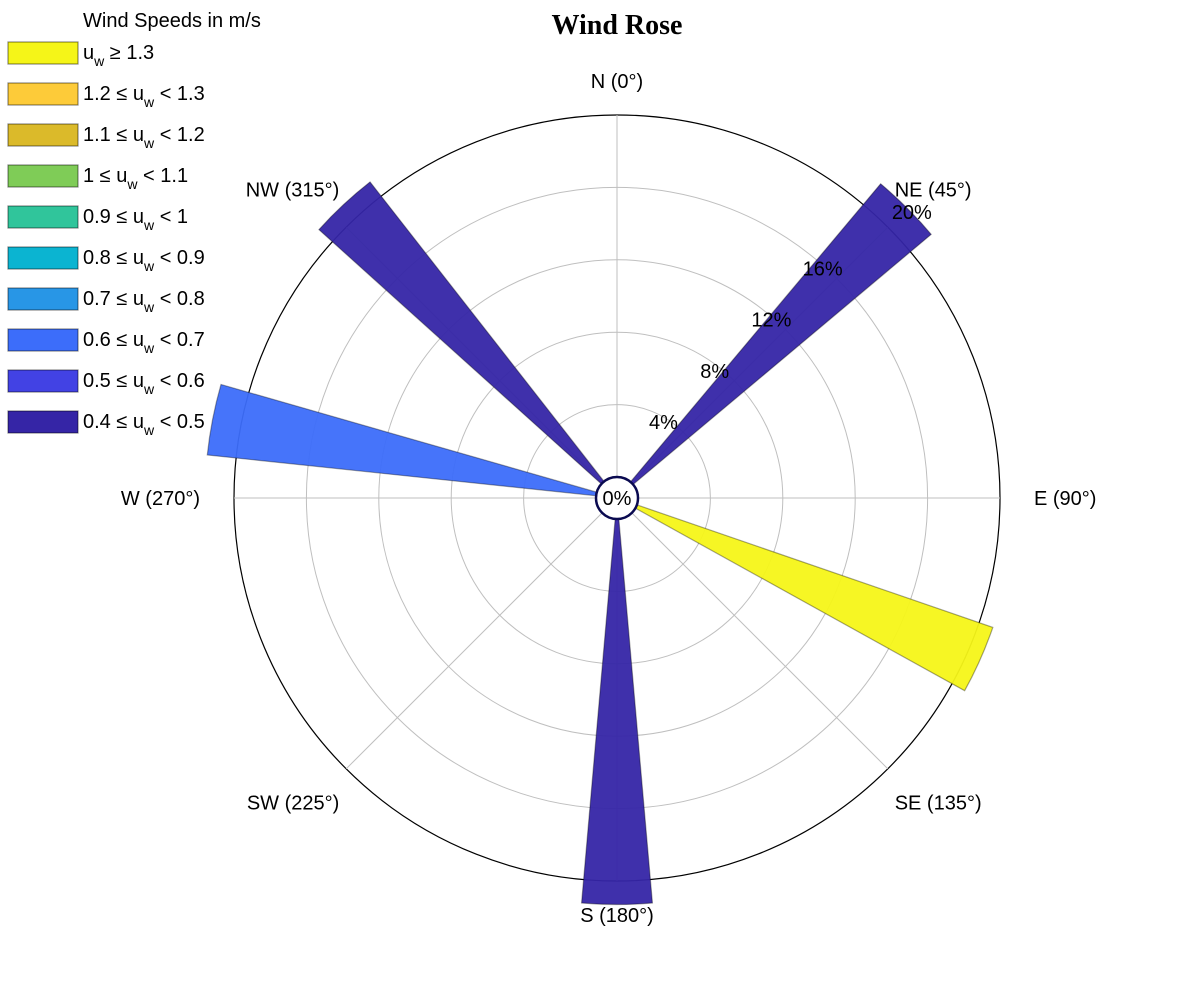 This screenshot has height=992, width=1191. Describe the element at coordinates (144, 301) in the screenshot. I see `legend-label: 0.7 ≤ uw < 0.8` at that location.